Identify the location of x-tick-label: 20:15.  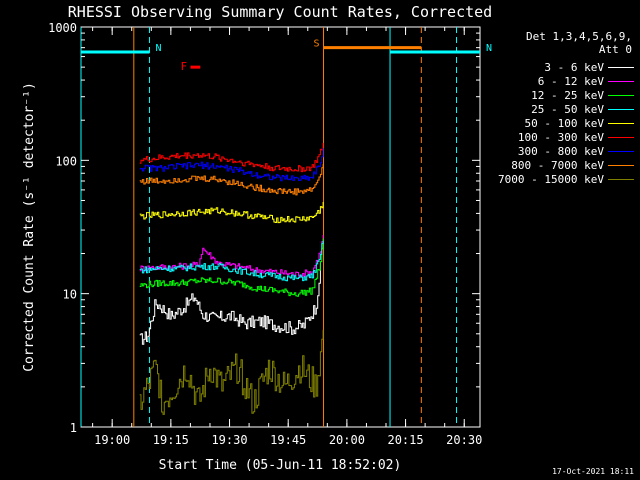
(405, 440).